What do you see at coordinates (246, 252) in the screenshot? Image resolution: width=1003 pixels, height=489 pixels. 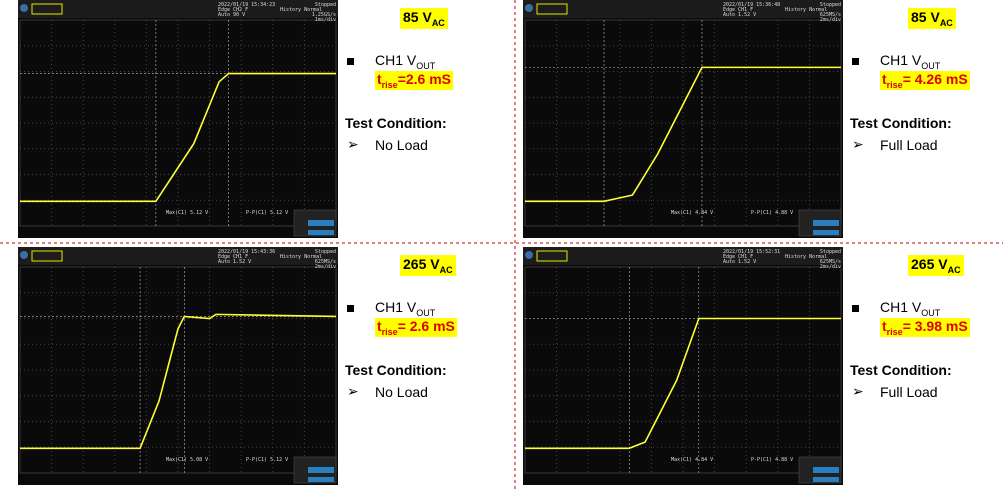 I see `timestamp: 2022/01/19 15:43:36` at bounding box center [246, 252].